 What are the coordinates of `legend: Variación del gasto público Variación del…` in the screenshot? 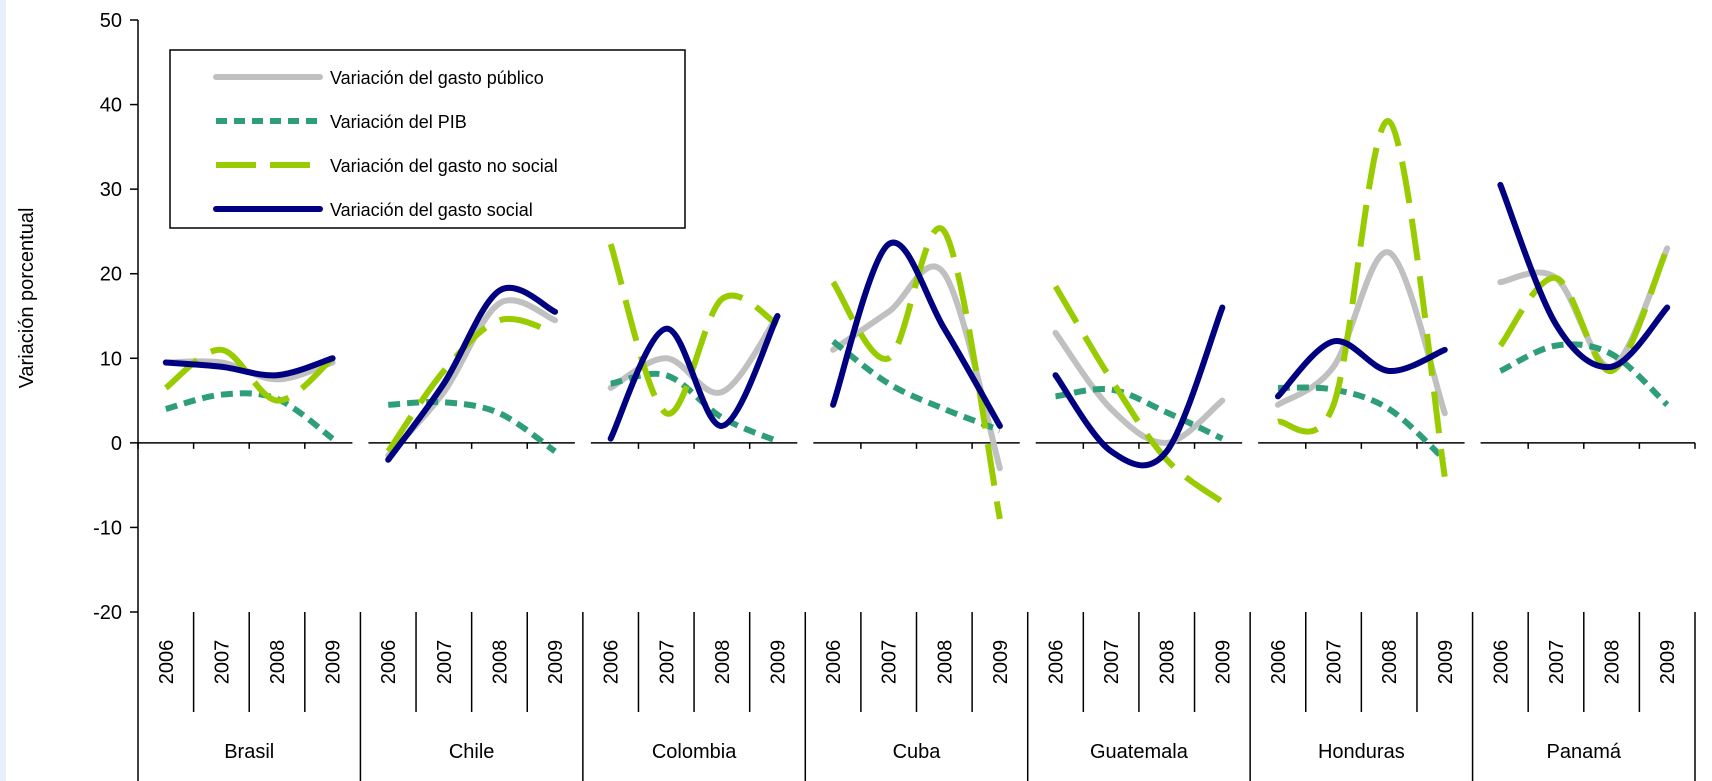 It's located at (427, 139).